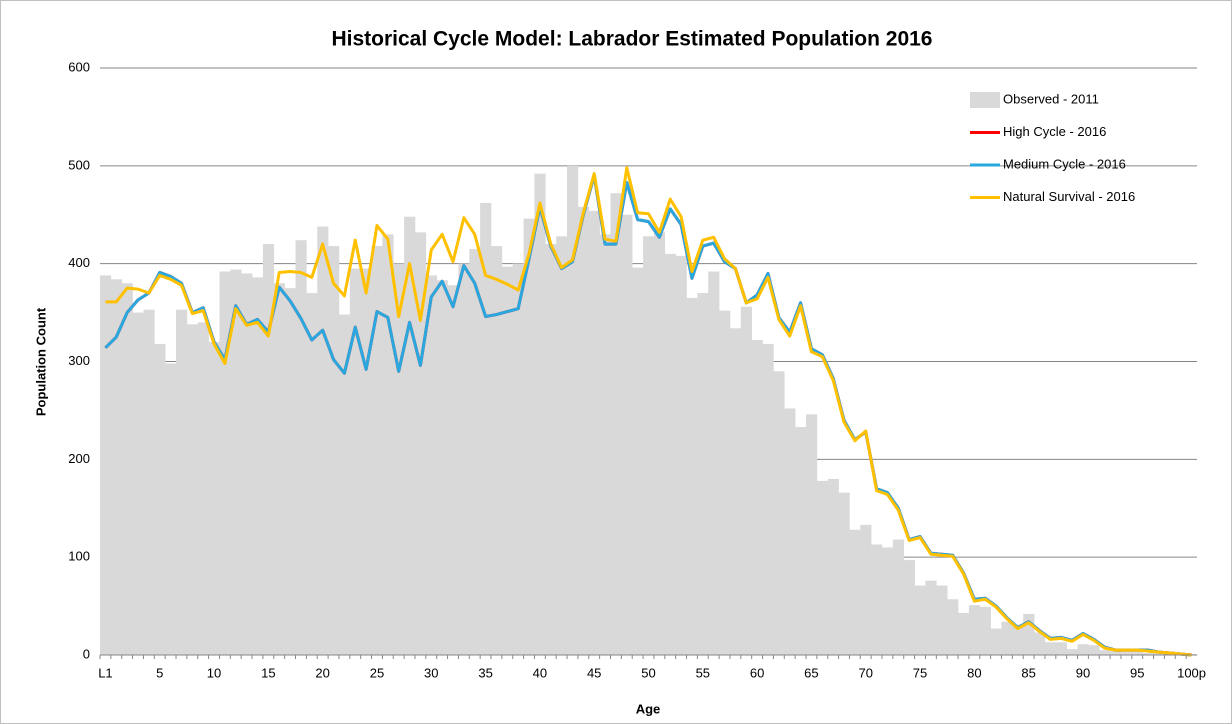 Image resolution: width=1232 pixels, height=724 pixels. What do you see at coordinates (40, 361) in the screenshot?
I see `y-axis-label: Population Count` at bounding box center [40, 361].